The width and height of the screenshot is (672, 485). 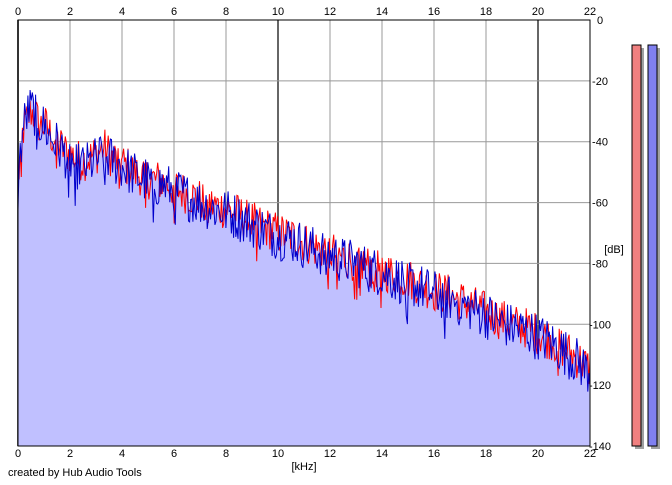 I want to click on x-tick-label-top: 4, so click(x=122, y=12).